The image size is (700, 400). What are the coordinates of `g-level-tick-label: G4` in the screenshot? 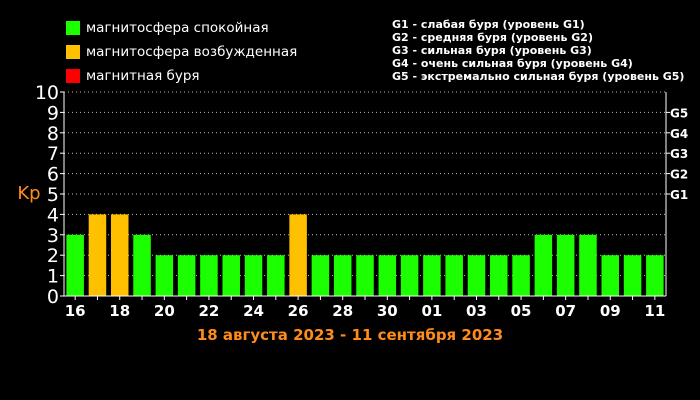 It's located at (679, 134).